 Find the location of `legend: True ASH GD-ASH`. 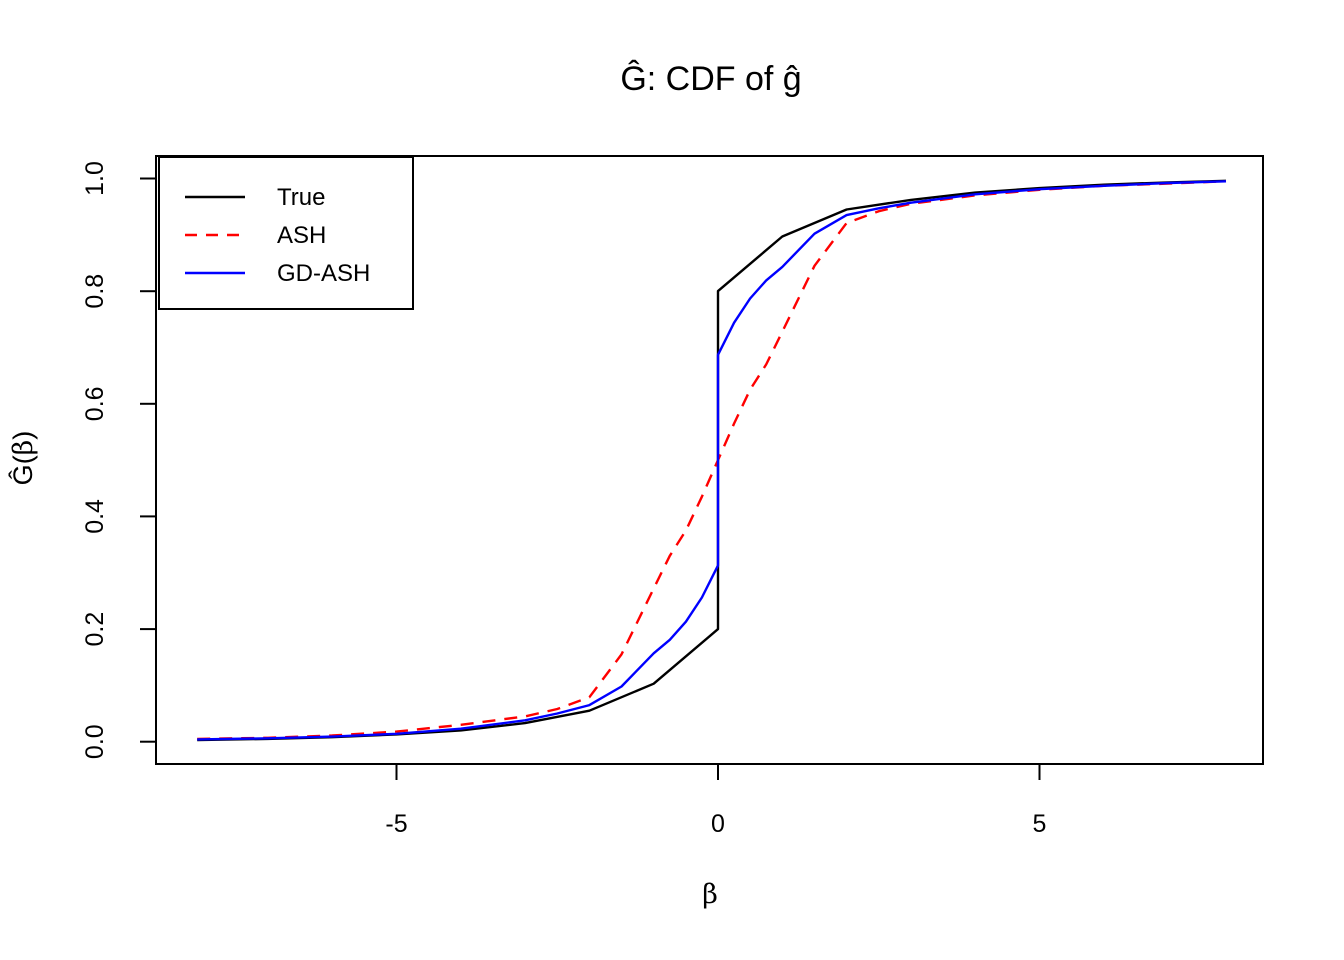

legend: True ASH GD-ASH is located at coordinates (286, 233).